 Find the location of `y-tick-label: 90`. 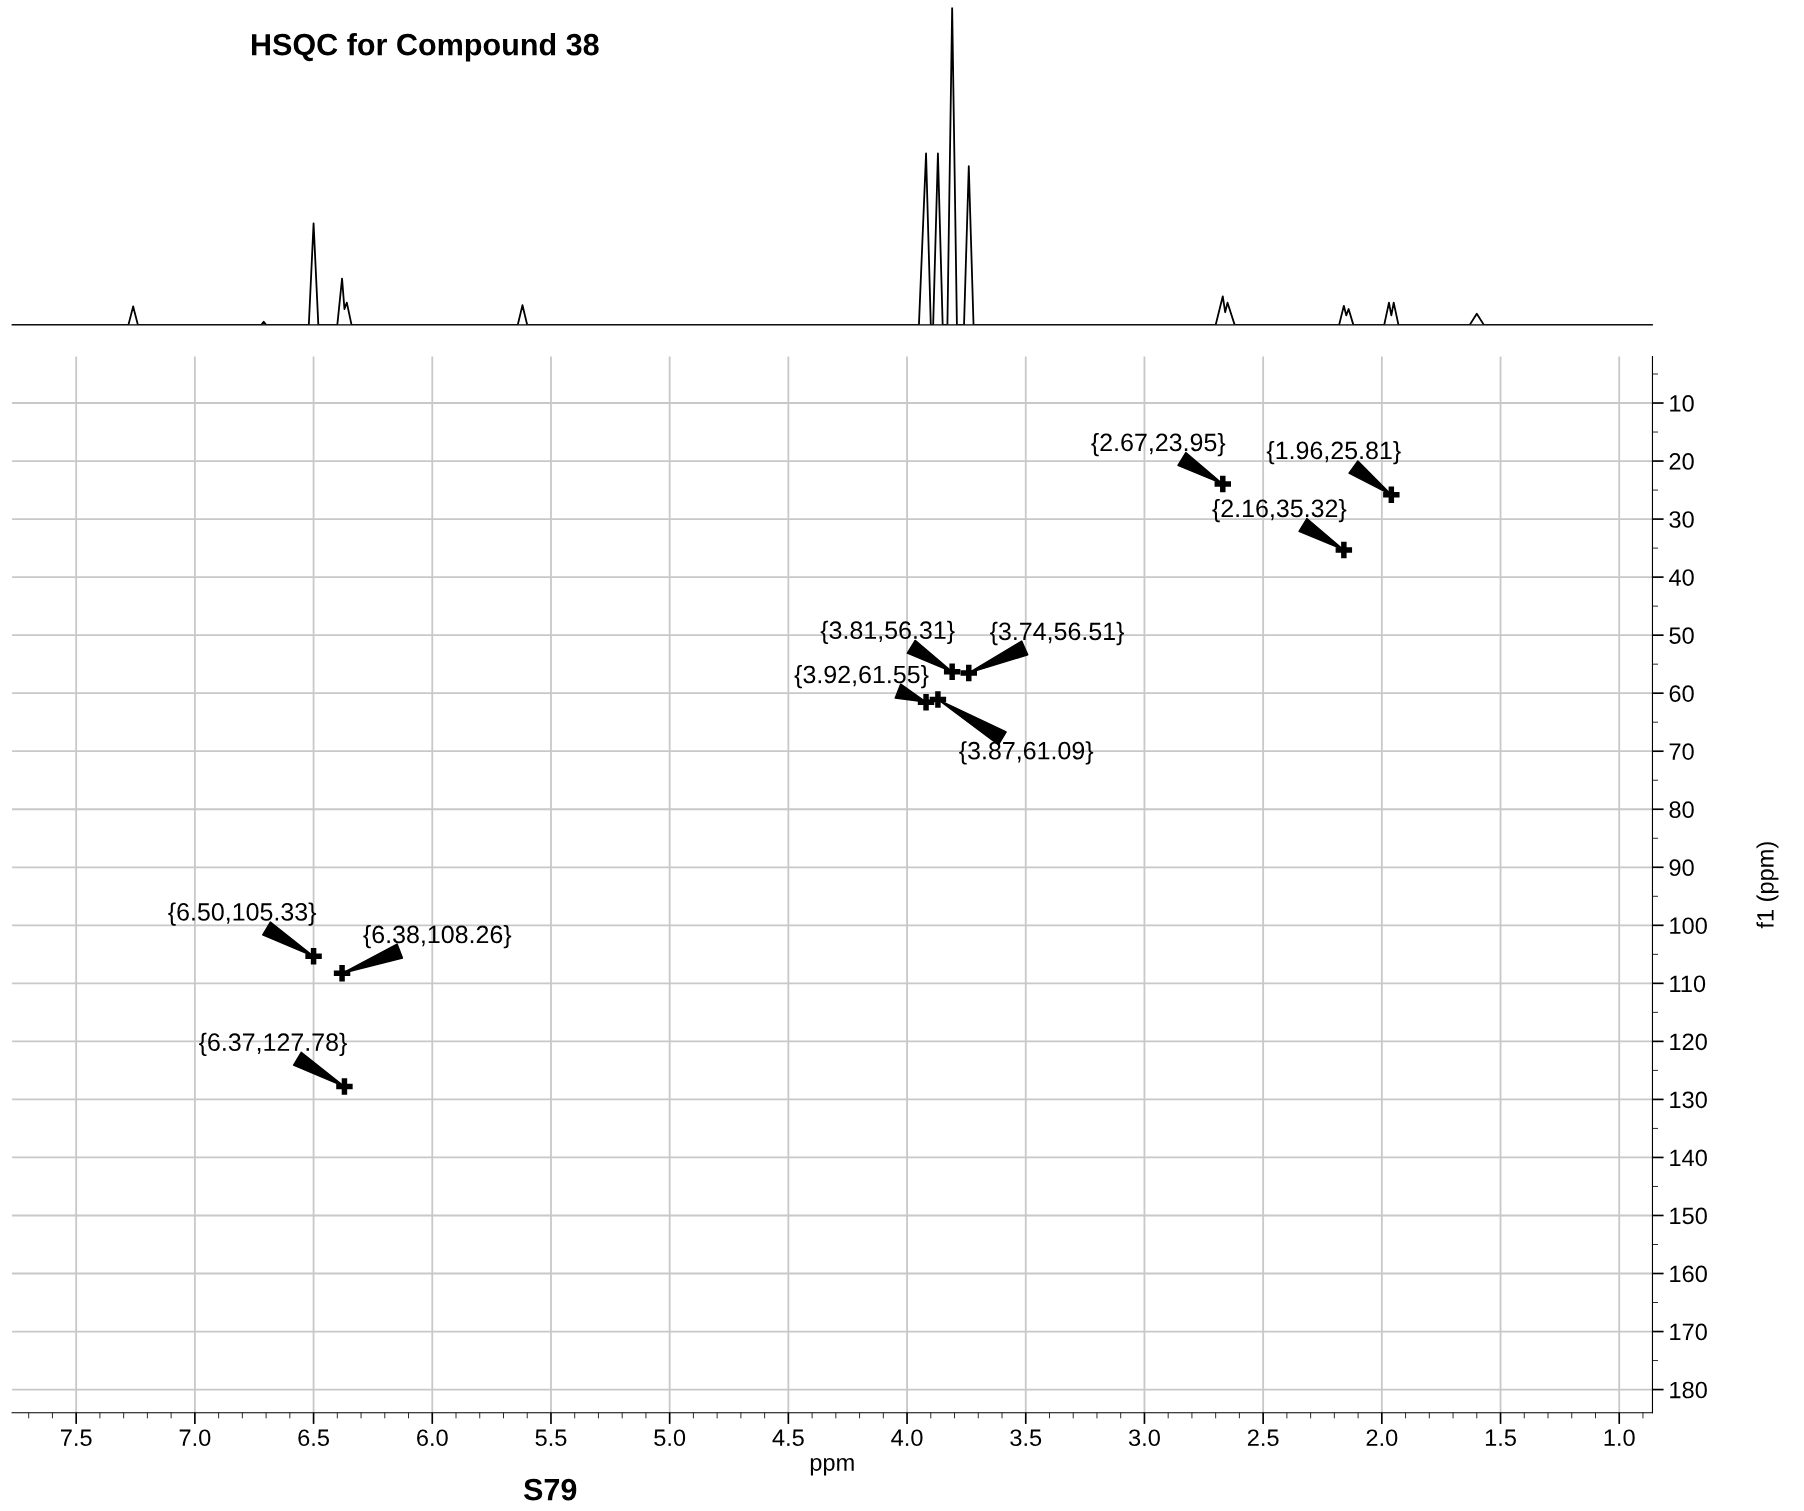

y-tick-label: 90 is located at coordinates (1681, 868).